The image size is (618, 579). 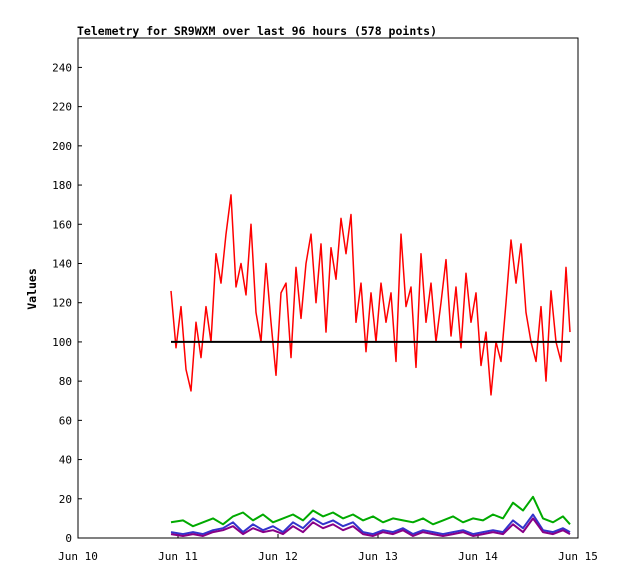 What do you see at coordinates (78, 556) in the screenshot?
I see `x-tick-label: Jun 10` at bounding box center [78, 556].